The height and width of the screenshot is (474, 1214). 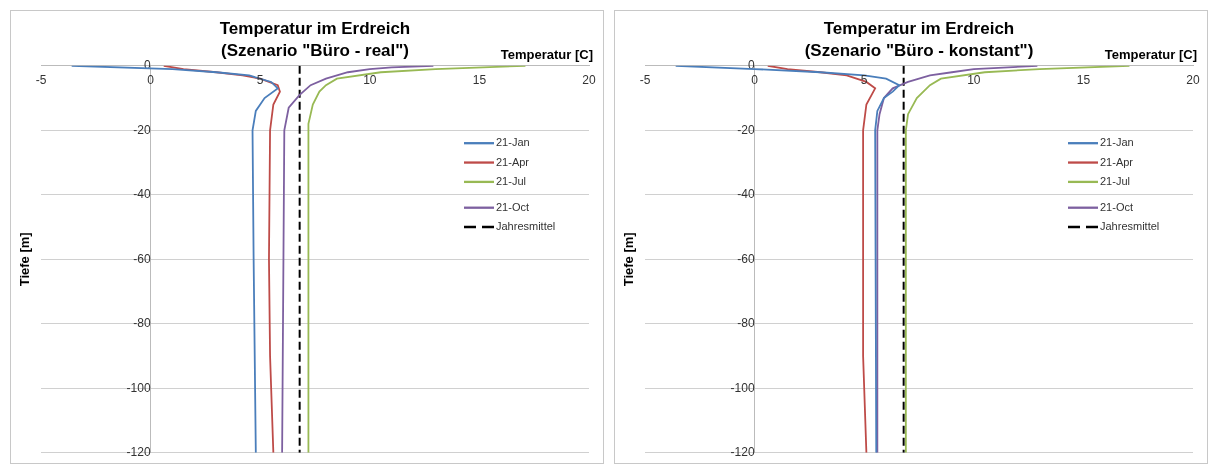 What do you see at coordinates (919, 51) in the screenshot?
I see `chart-subtitle: (Szenario "Büro - konstant")` at bounding box center [919, 51].